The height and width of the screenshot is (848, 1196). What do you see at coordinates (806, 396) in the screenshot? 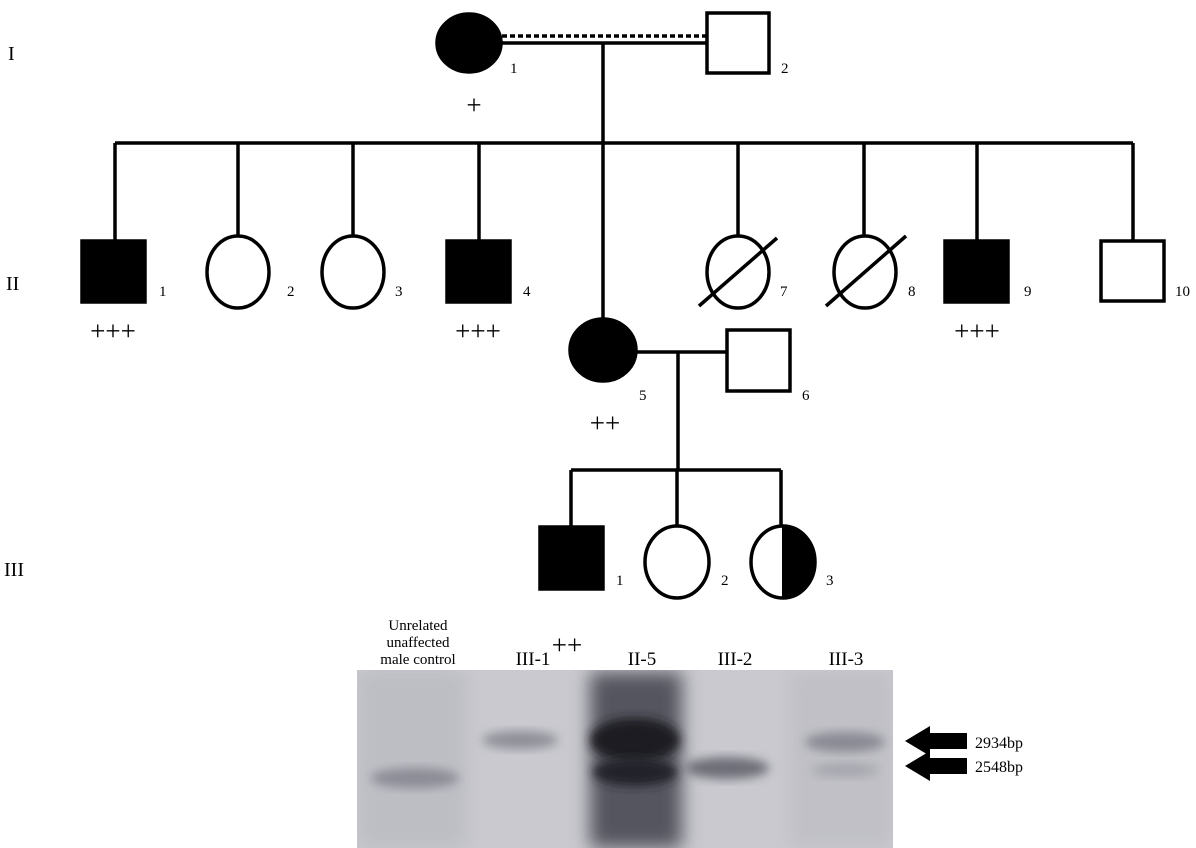
I see `individual-number: 6` at bounding box center [806, 396].